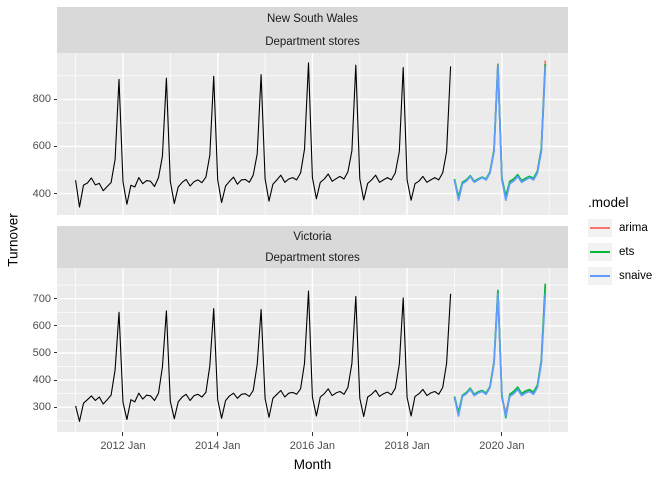  I want to click on legend-item-label: ets, so click(627, 252).